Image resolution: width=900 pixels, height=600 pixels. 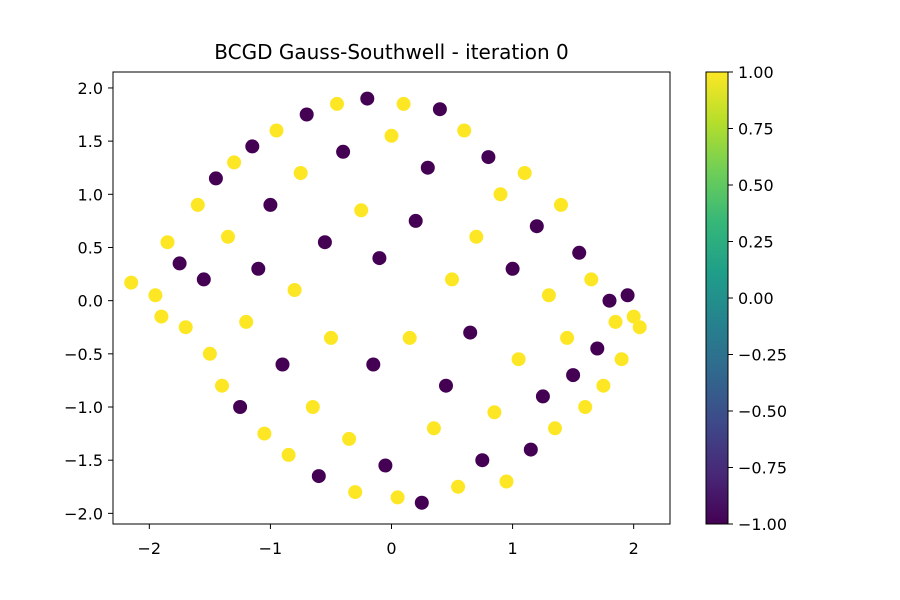 What do you see at coordinates (756, 242) in the screenshot?
I see `colorbar-tick-label: 0.25` at bounding box center [756, 242].